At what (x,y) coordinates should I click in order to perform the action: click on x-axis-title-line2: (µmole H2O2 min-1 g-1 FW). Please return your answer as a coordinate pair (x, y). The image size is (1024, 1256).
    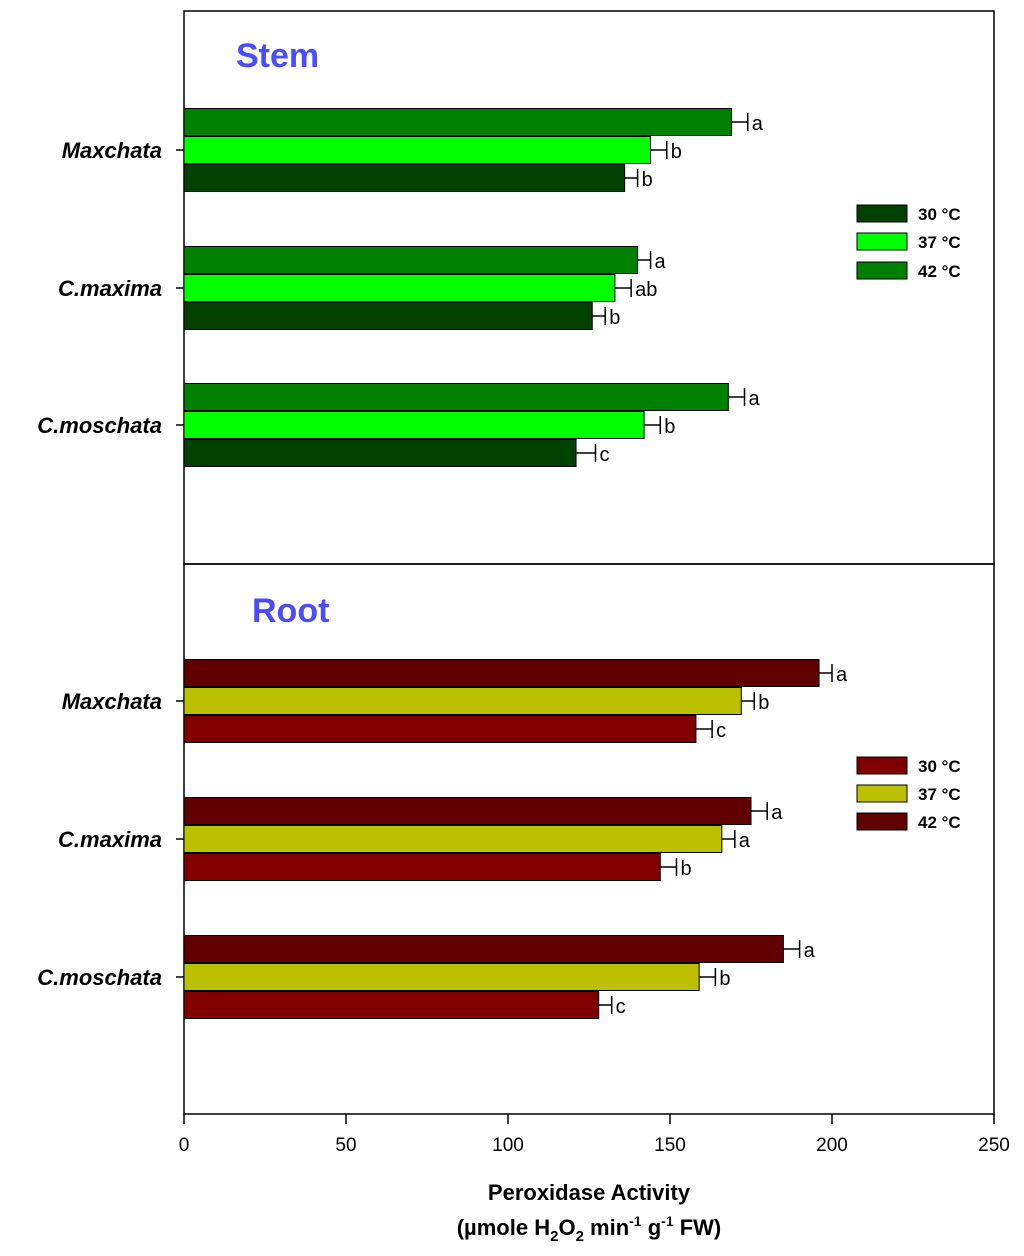
    Looking at the image, I should click on (589, 1229).